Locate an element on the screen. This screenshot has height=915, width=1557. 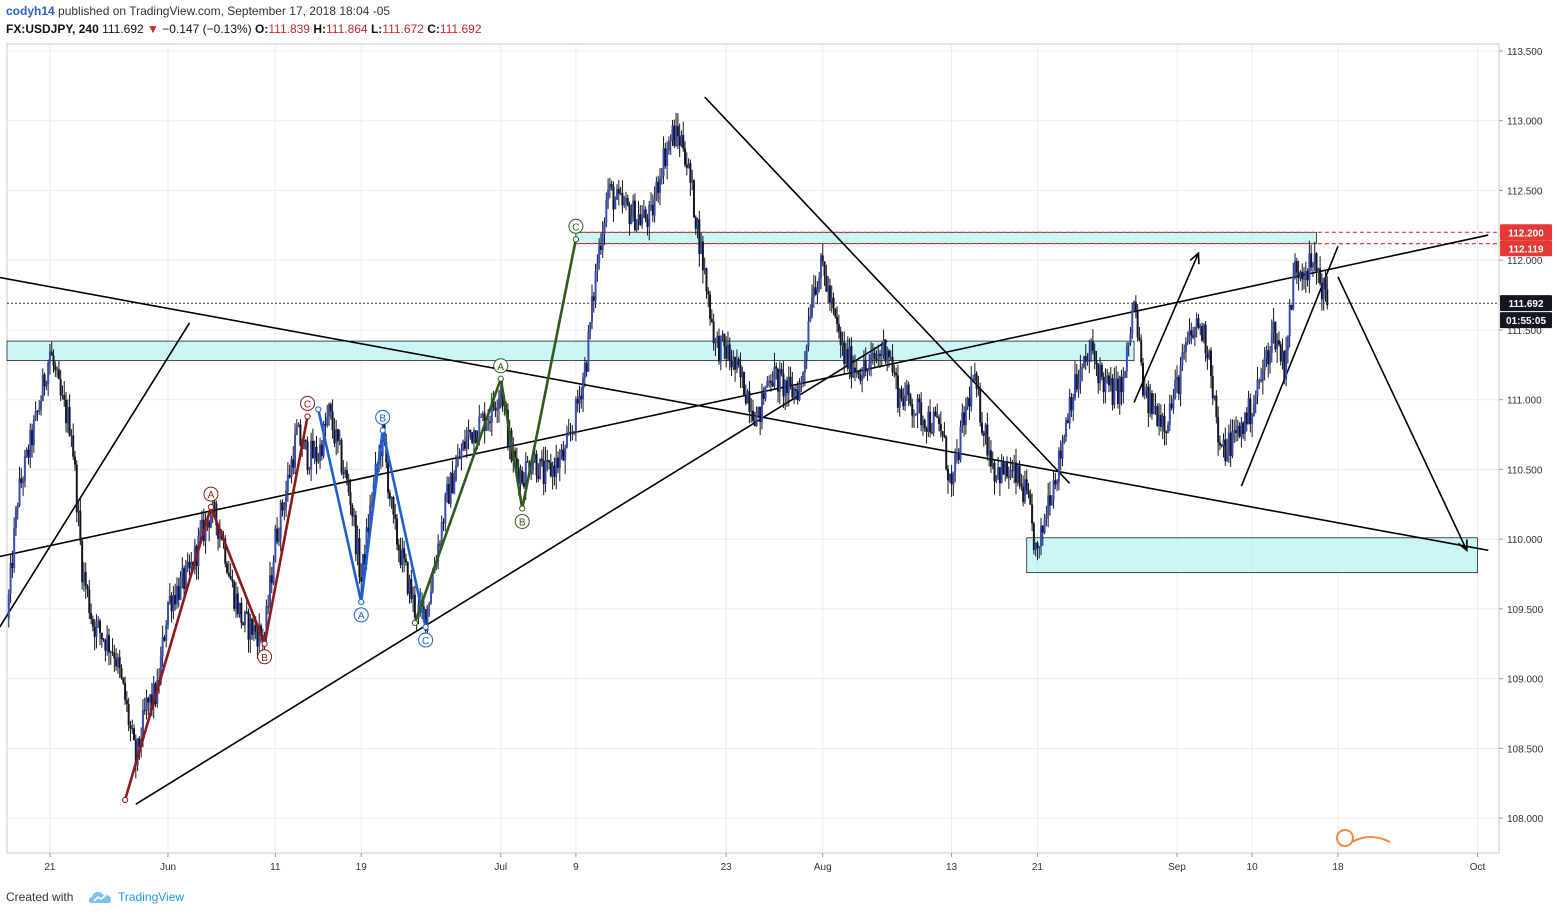
tradingview-watermark-icon is located at coordinates (1363, 838).